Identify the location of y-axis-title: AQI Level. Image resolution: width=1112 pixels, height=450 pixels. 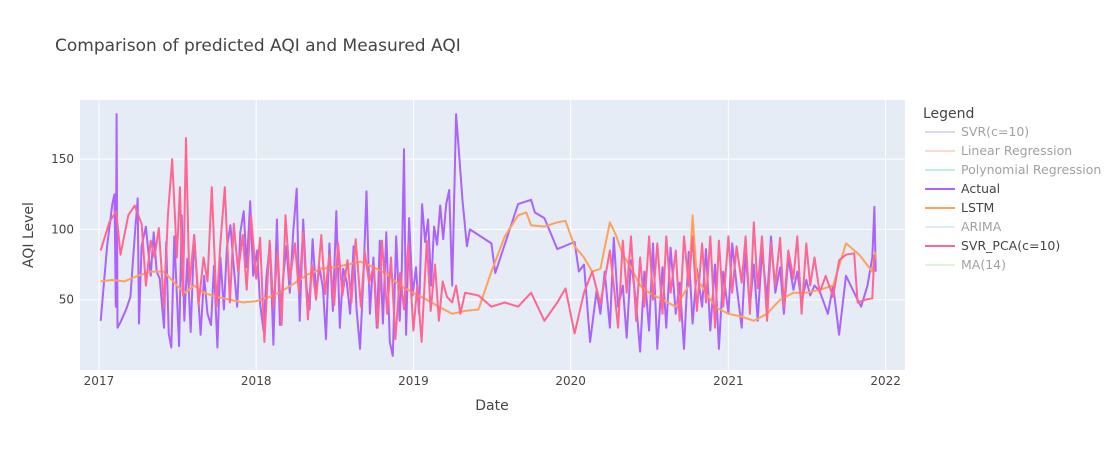
(29, 235).